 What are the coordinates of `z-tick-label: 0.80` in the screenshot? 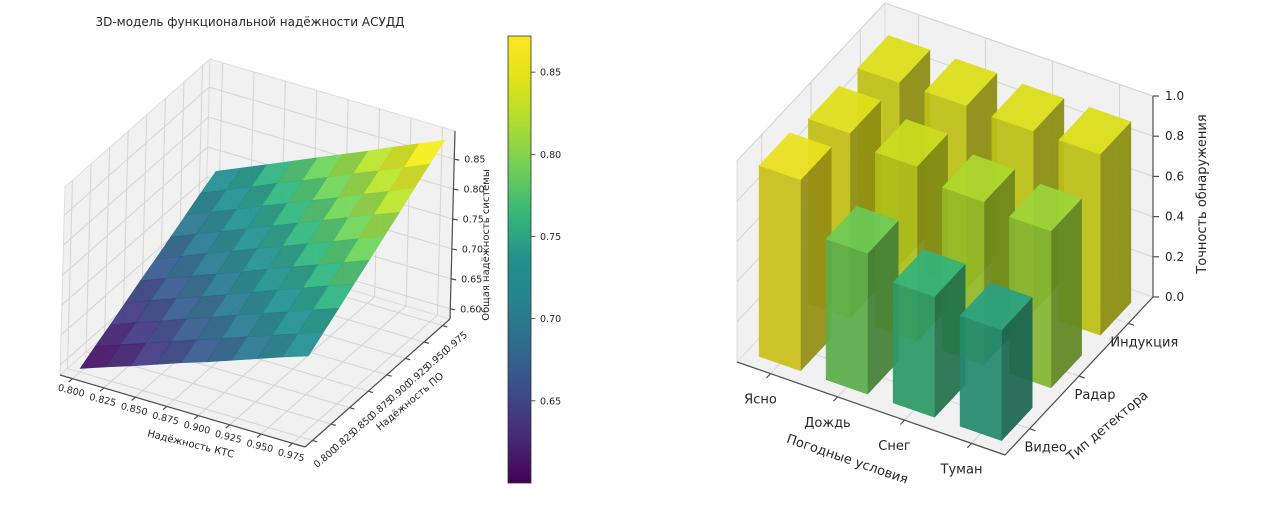 It's located at (473, 190).